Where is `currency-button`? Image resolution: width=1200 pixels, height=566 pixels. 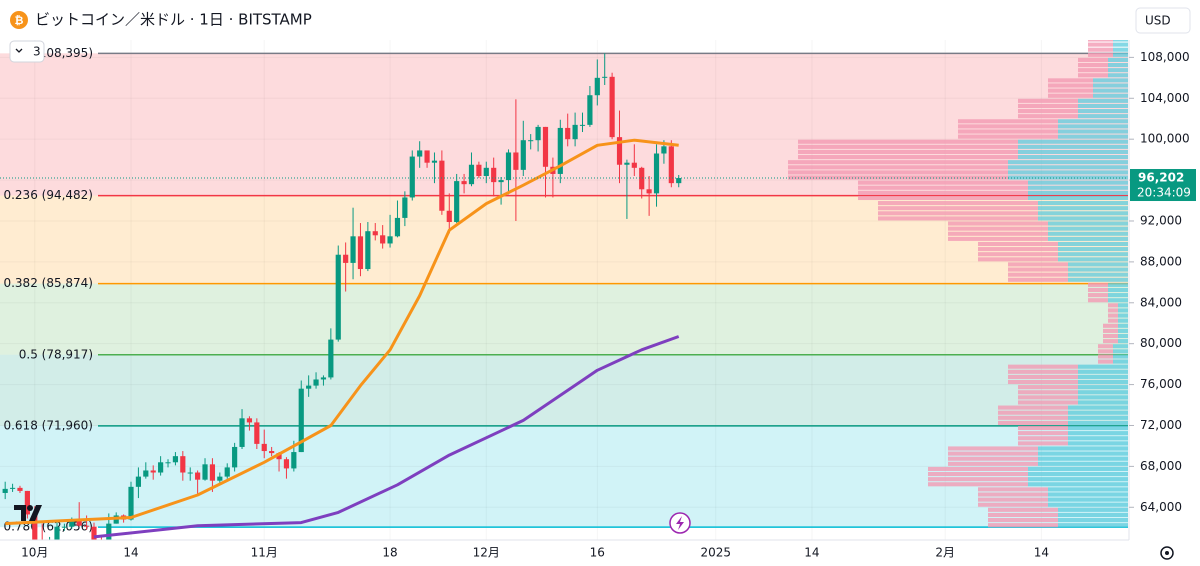 currency-button is located at coordinates (1163, 20).